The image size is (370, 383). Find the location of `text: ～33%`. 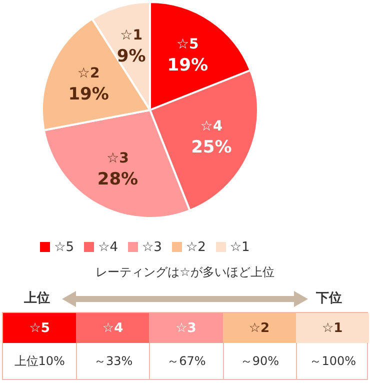

text: ～33% is located at coordinates (113, 361).